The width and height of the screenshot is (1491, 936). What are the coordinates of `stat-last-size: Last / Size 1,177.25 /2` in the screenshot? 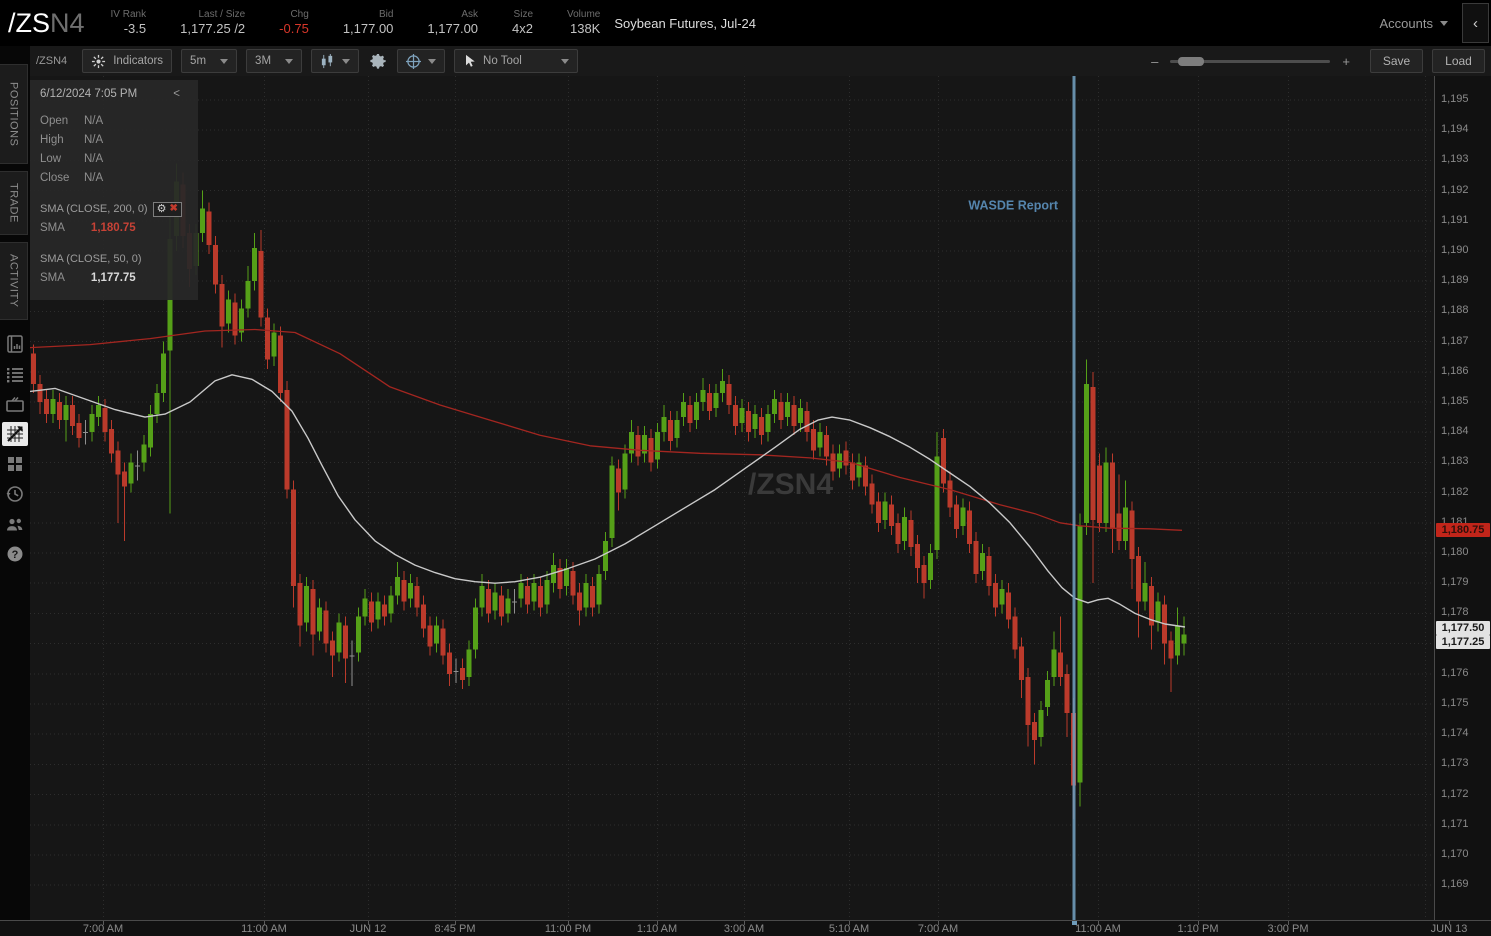 It's located at (213, 22).